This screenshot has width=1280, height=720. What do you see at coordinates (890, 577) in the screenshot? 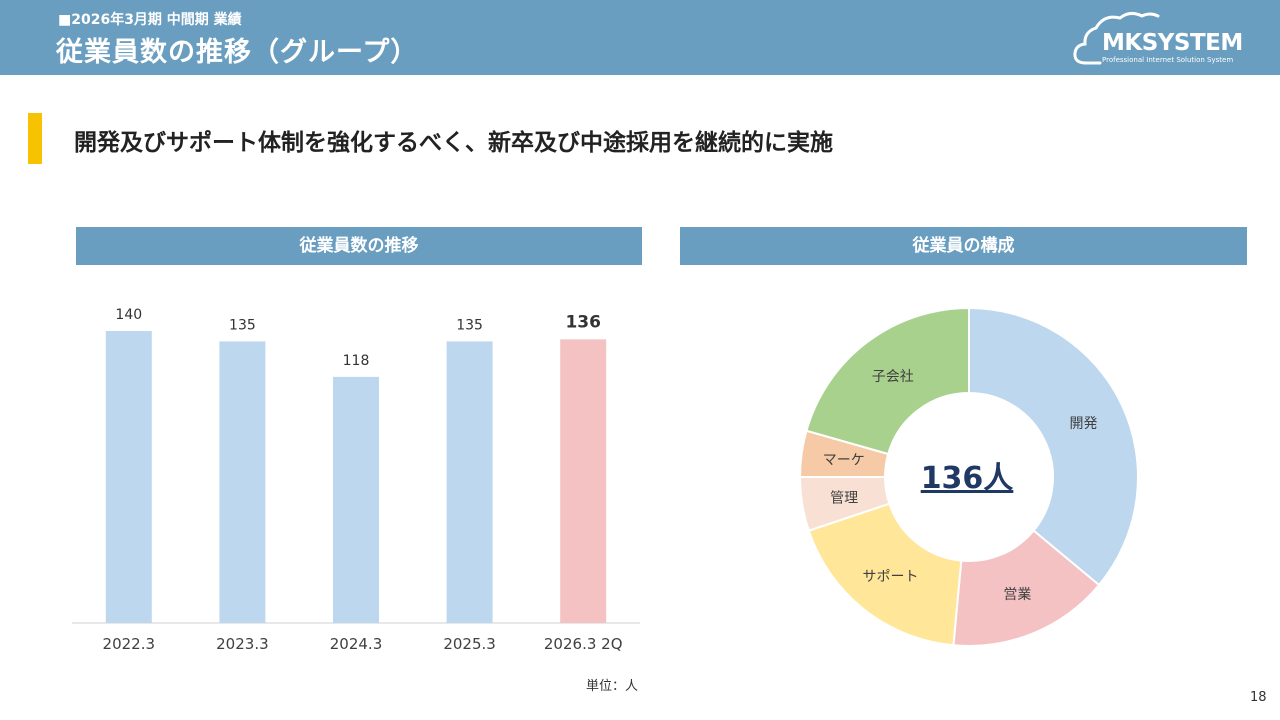
I see `donut-slice-label: サポート` at bounding box center [890, 577].